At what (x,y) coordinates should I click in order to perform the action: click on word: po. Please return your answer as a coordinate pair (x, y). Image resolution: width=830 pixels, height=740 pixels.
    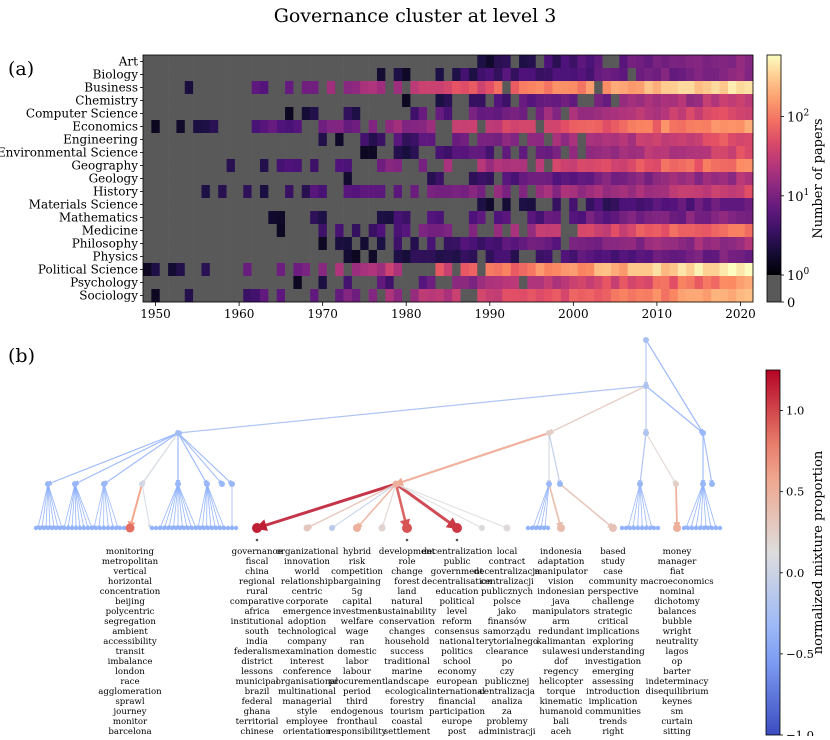
    Looking at the image, I should click on (507, 662).